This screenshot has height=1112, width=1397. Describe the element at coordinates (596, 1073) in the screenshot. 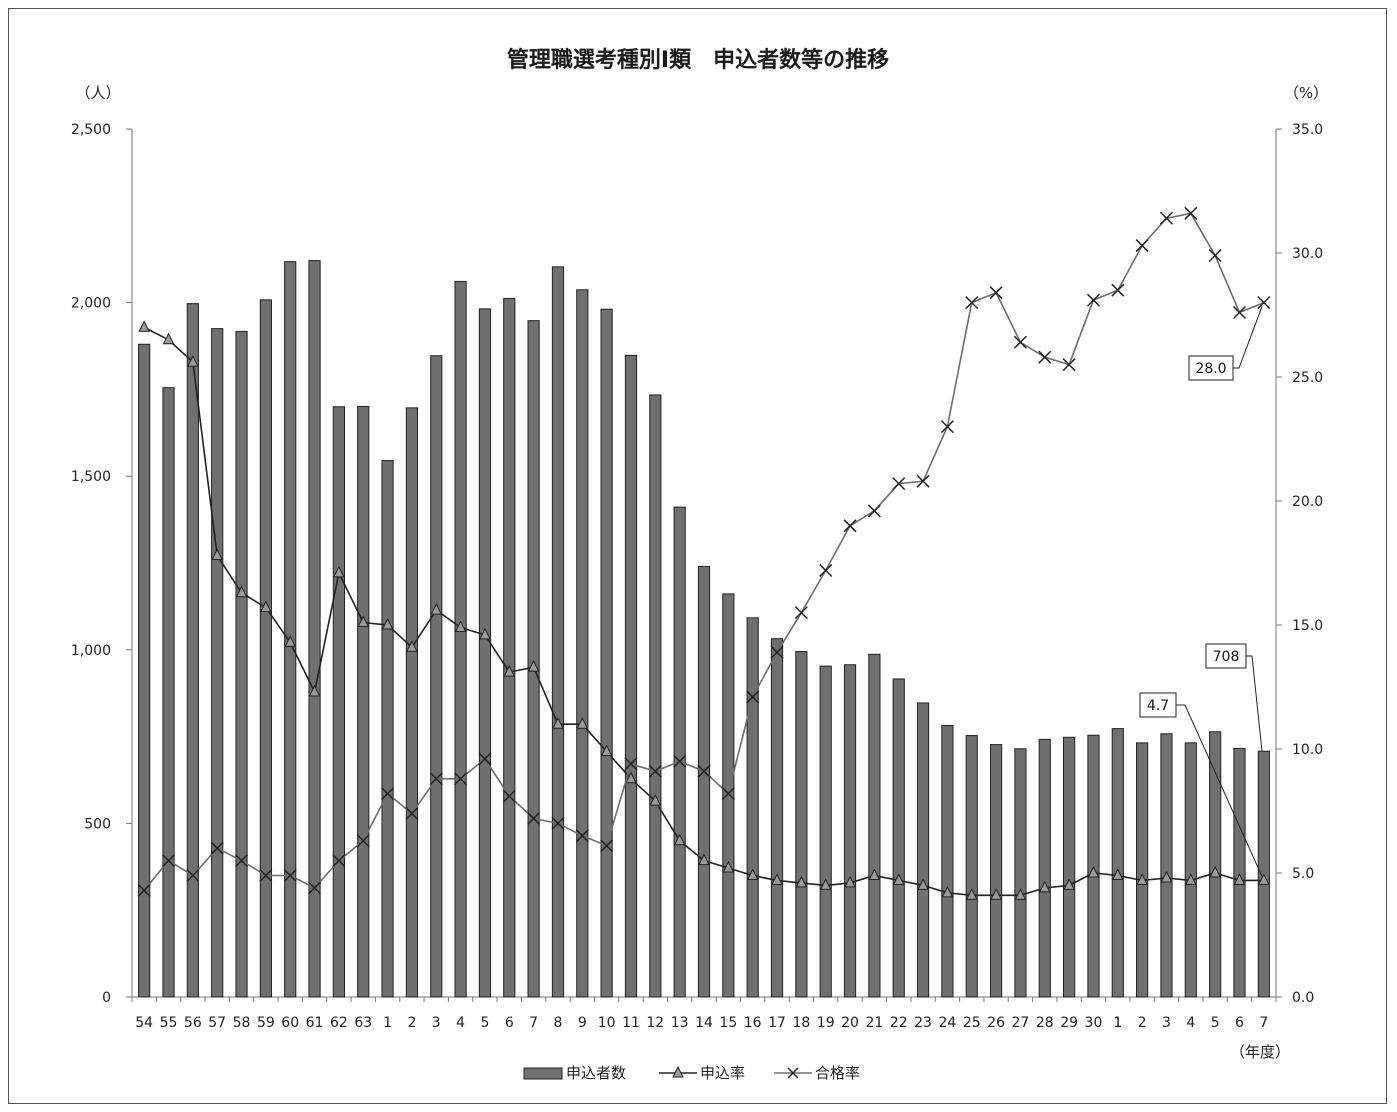

I see `legend-label-applicants: 申込者数` at that location.